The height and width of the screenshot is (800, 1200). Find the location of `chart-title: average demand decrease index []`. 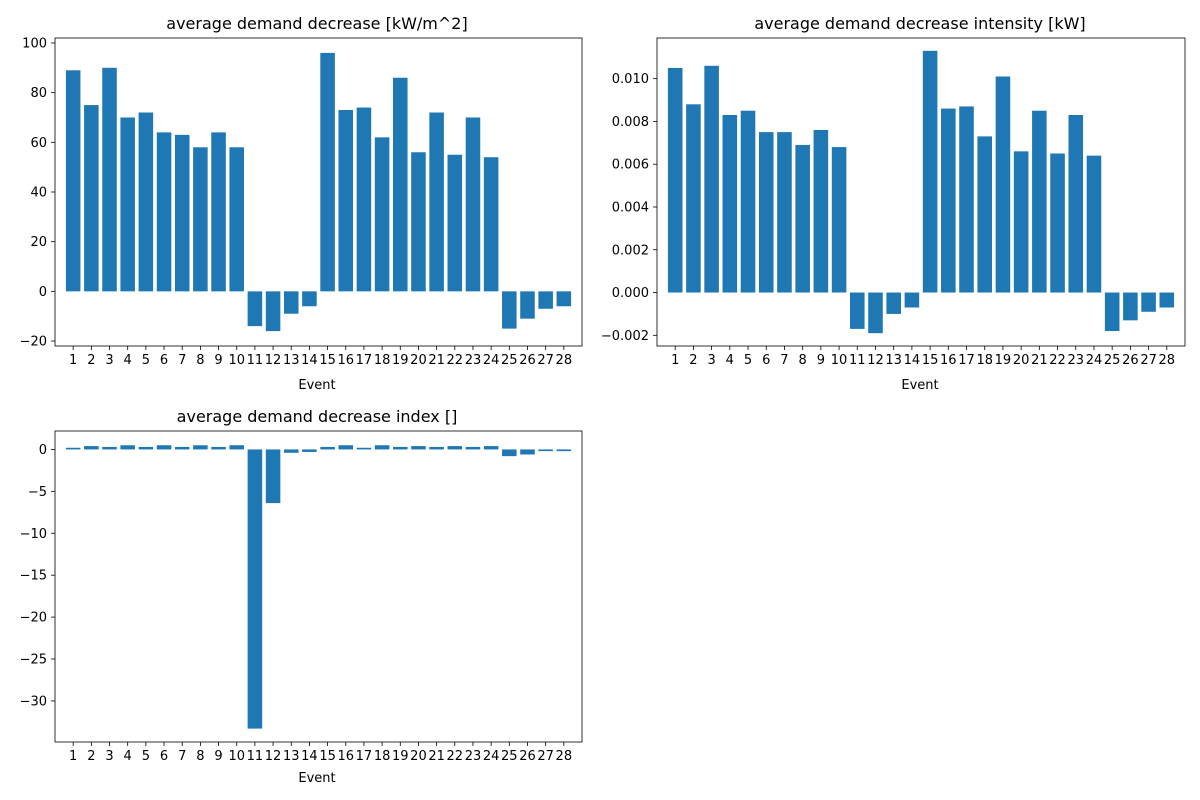

chart-title: average demand decrease index [] is located at coordinates (317, 416).